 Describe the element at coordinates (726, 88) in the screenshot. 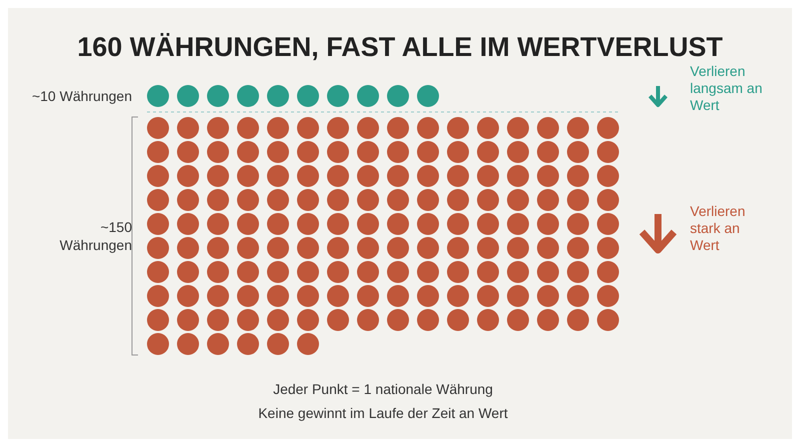

I see `text: Verlieren langsam an Wert` at that location.